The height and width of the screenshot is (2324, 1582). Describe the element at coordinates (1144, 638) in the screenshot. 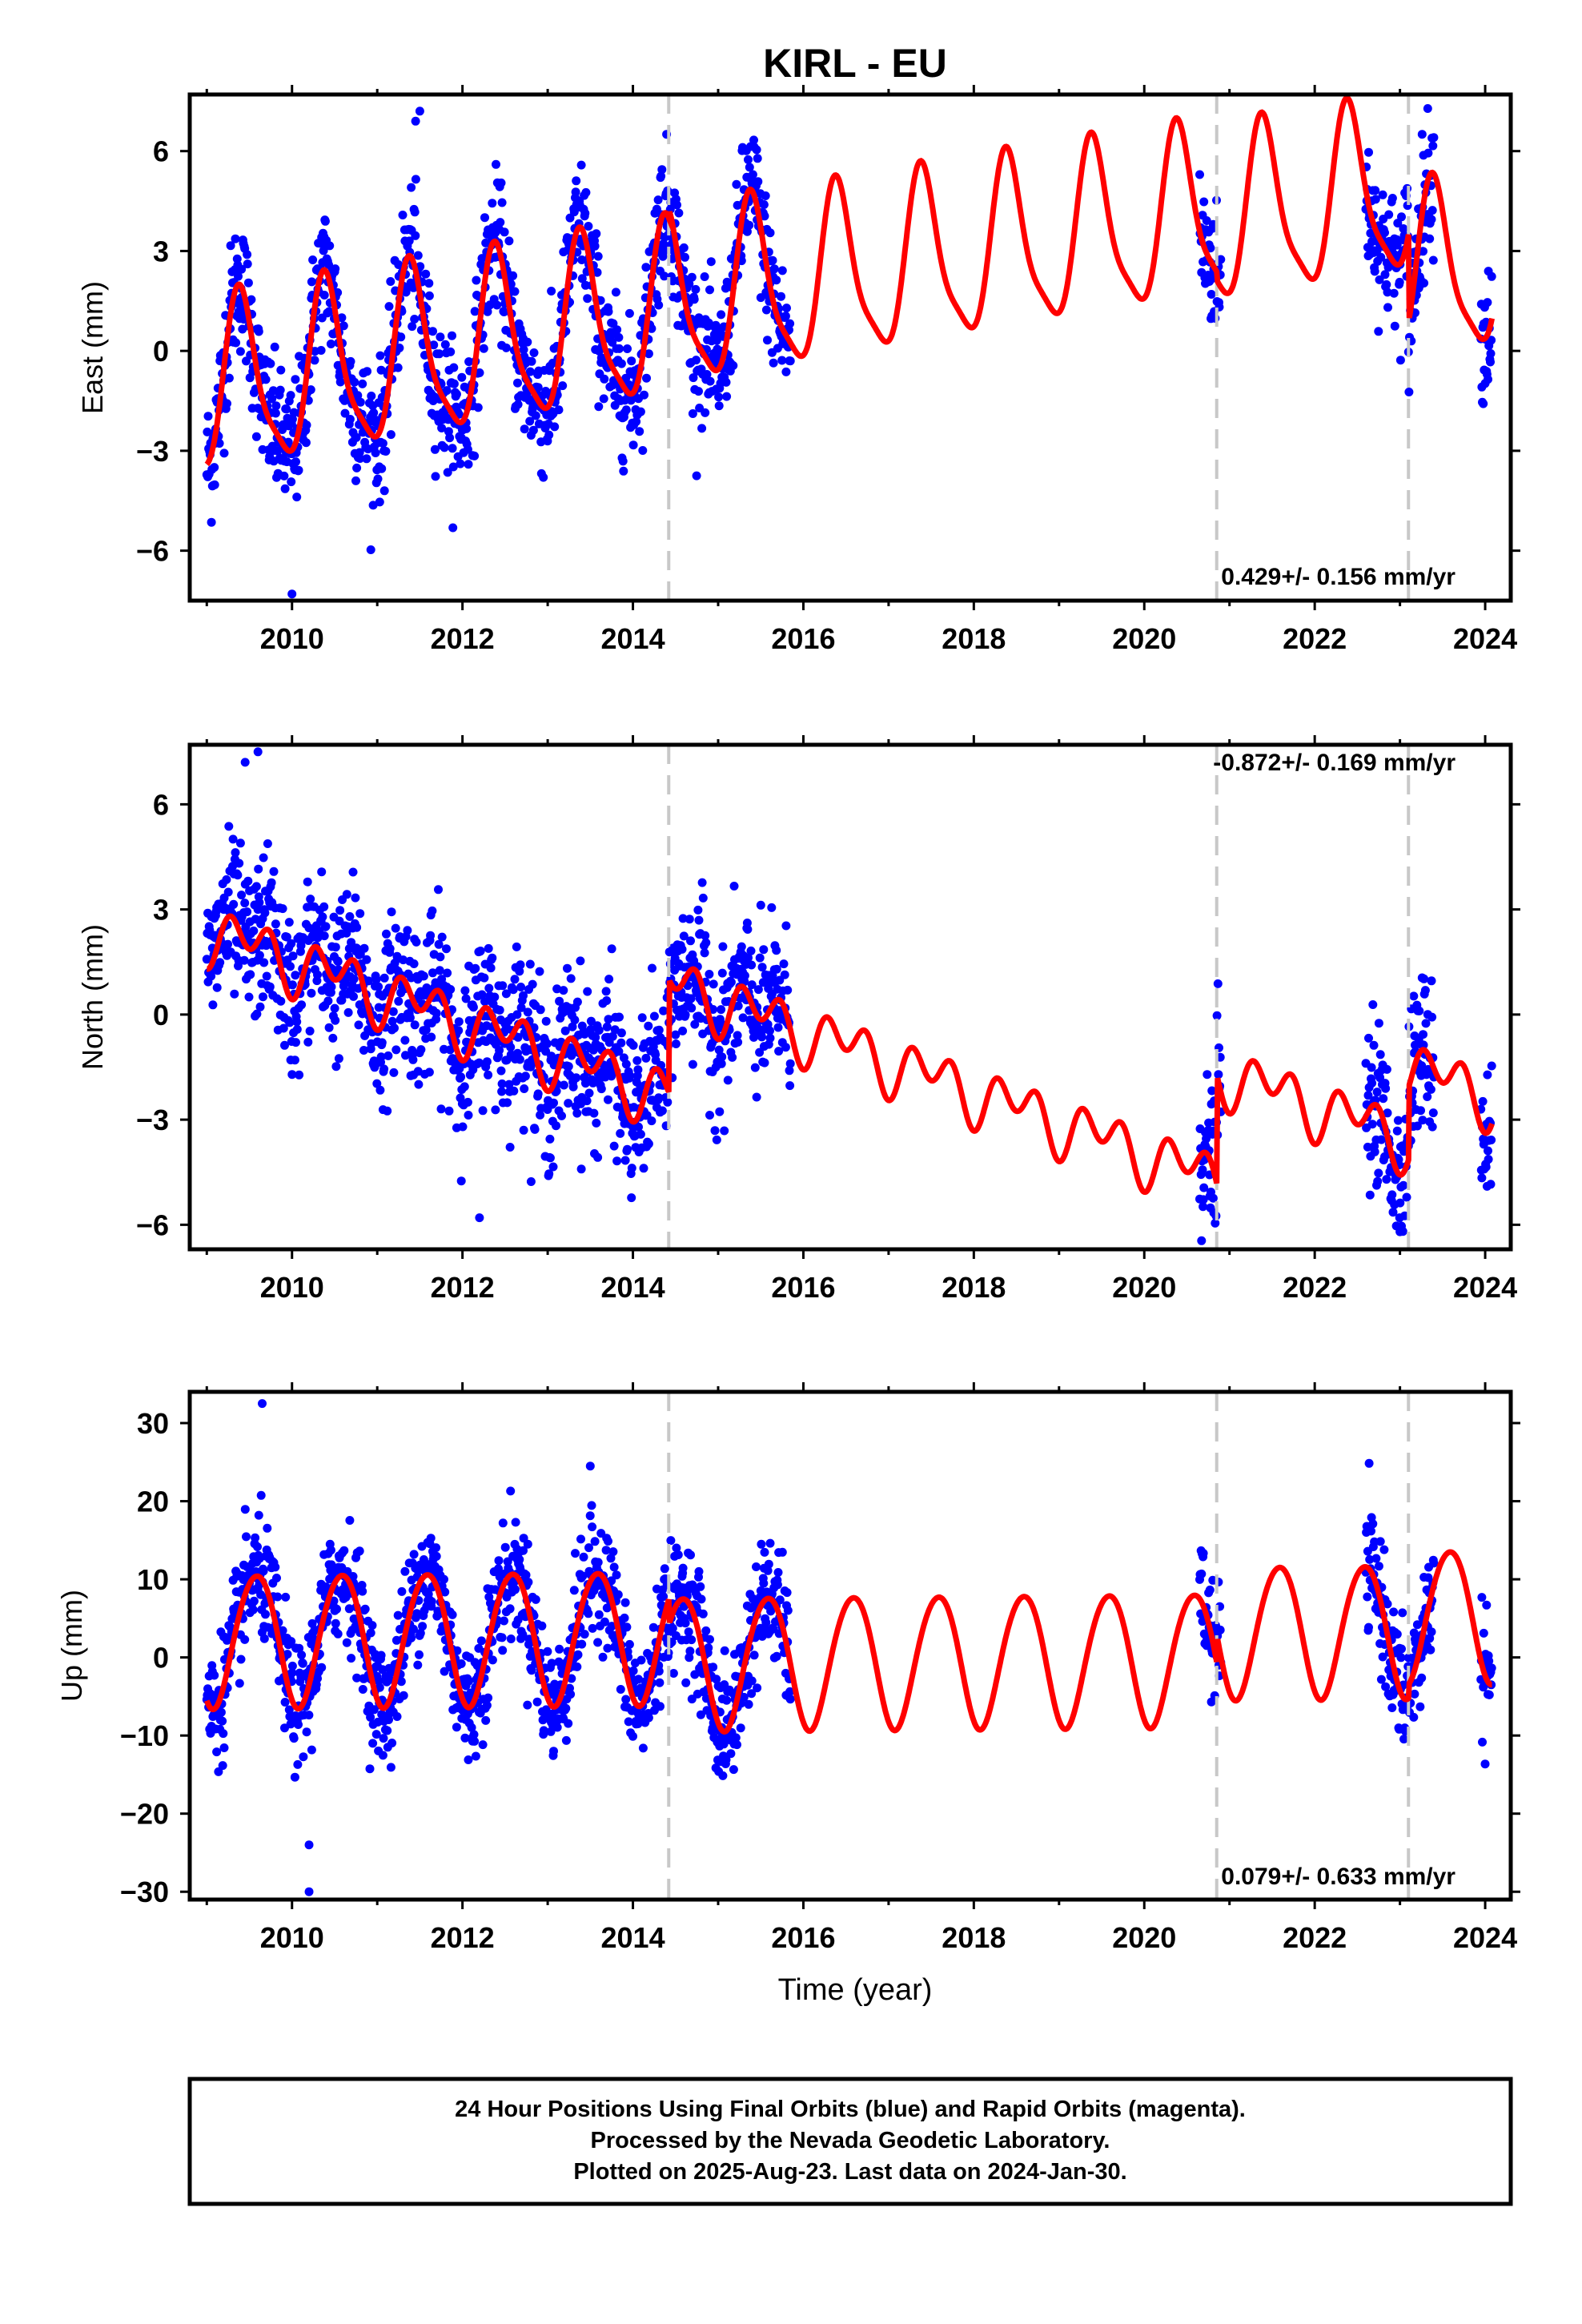

I see `x-tick-label: 2020` at that location.